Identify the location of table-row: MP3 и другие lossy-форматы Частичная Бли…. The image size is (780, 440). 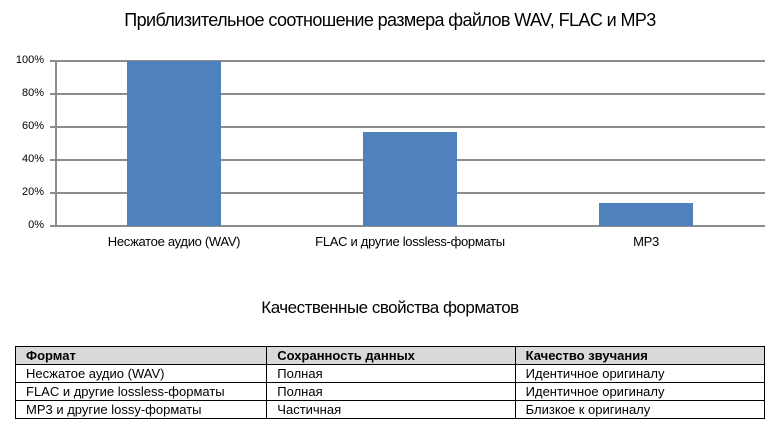
(390, 409).